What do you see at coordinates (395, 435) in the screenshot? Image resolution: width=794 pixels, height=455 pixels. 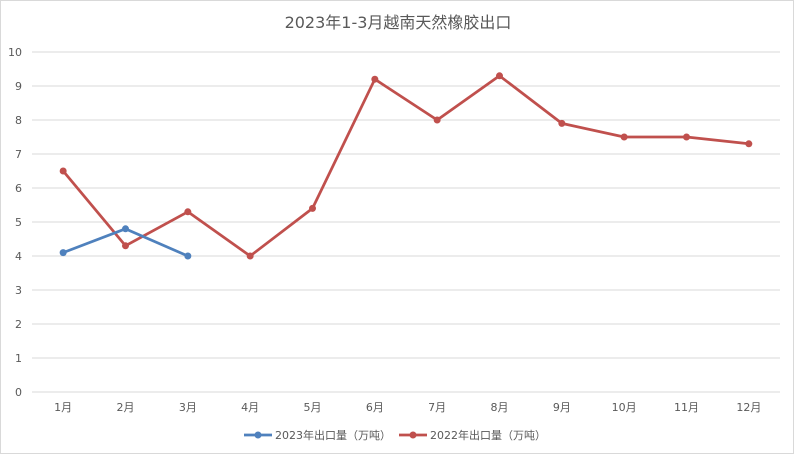 I see `legend: 2023年出口量（万吨） 2022年出口量（万吨）` at bounding box center [395, 435].